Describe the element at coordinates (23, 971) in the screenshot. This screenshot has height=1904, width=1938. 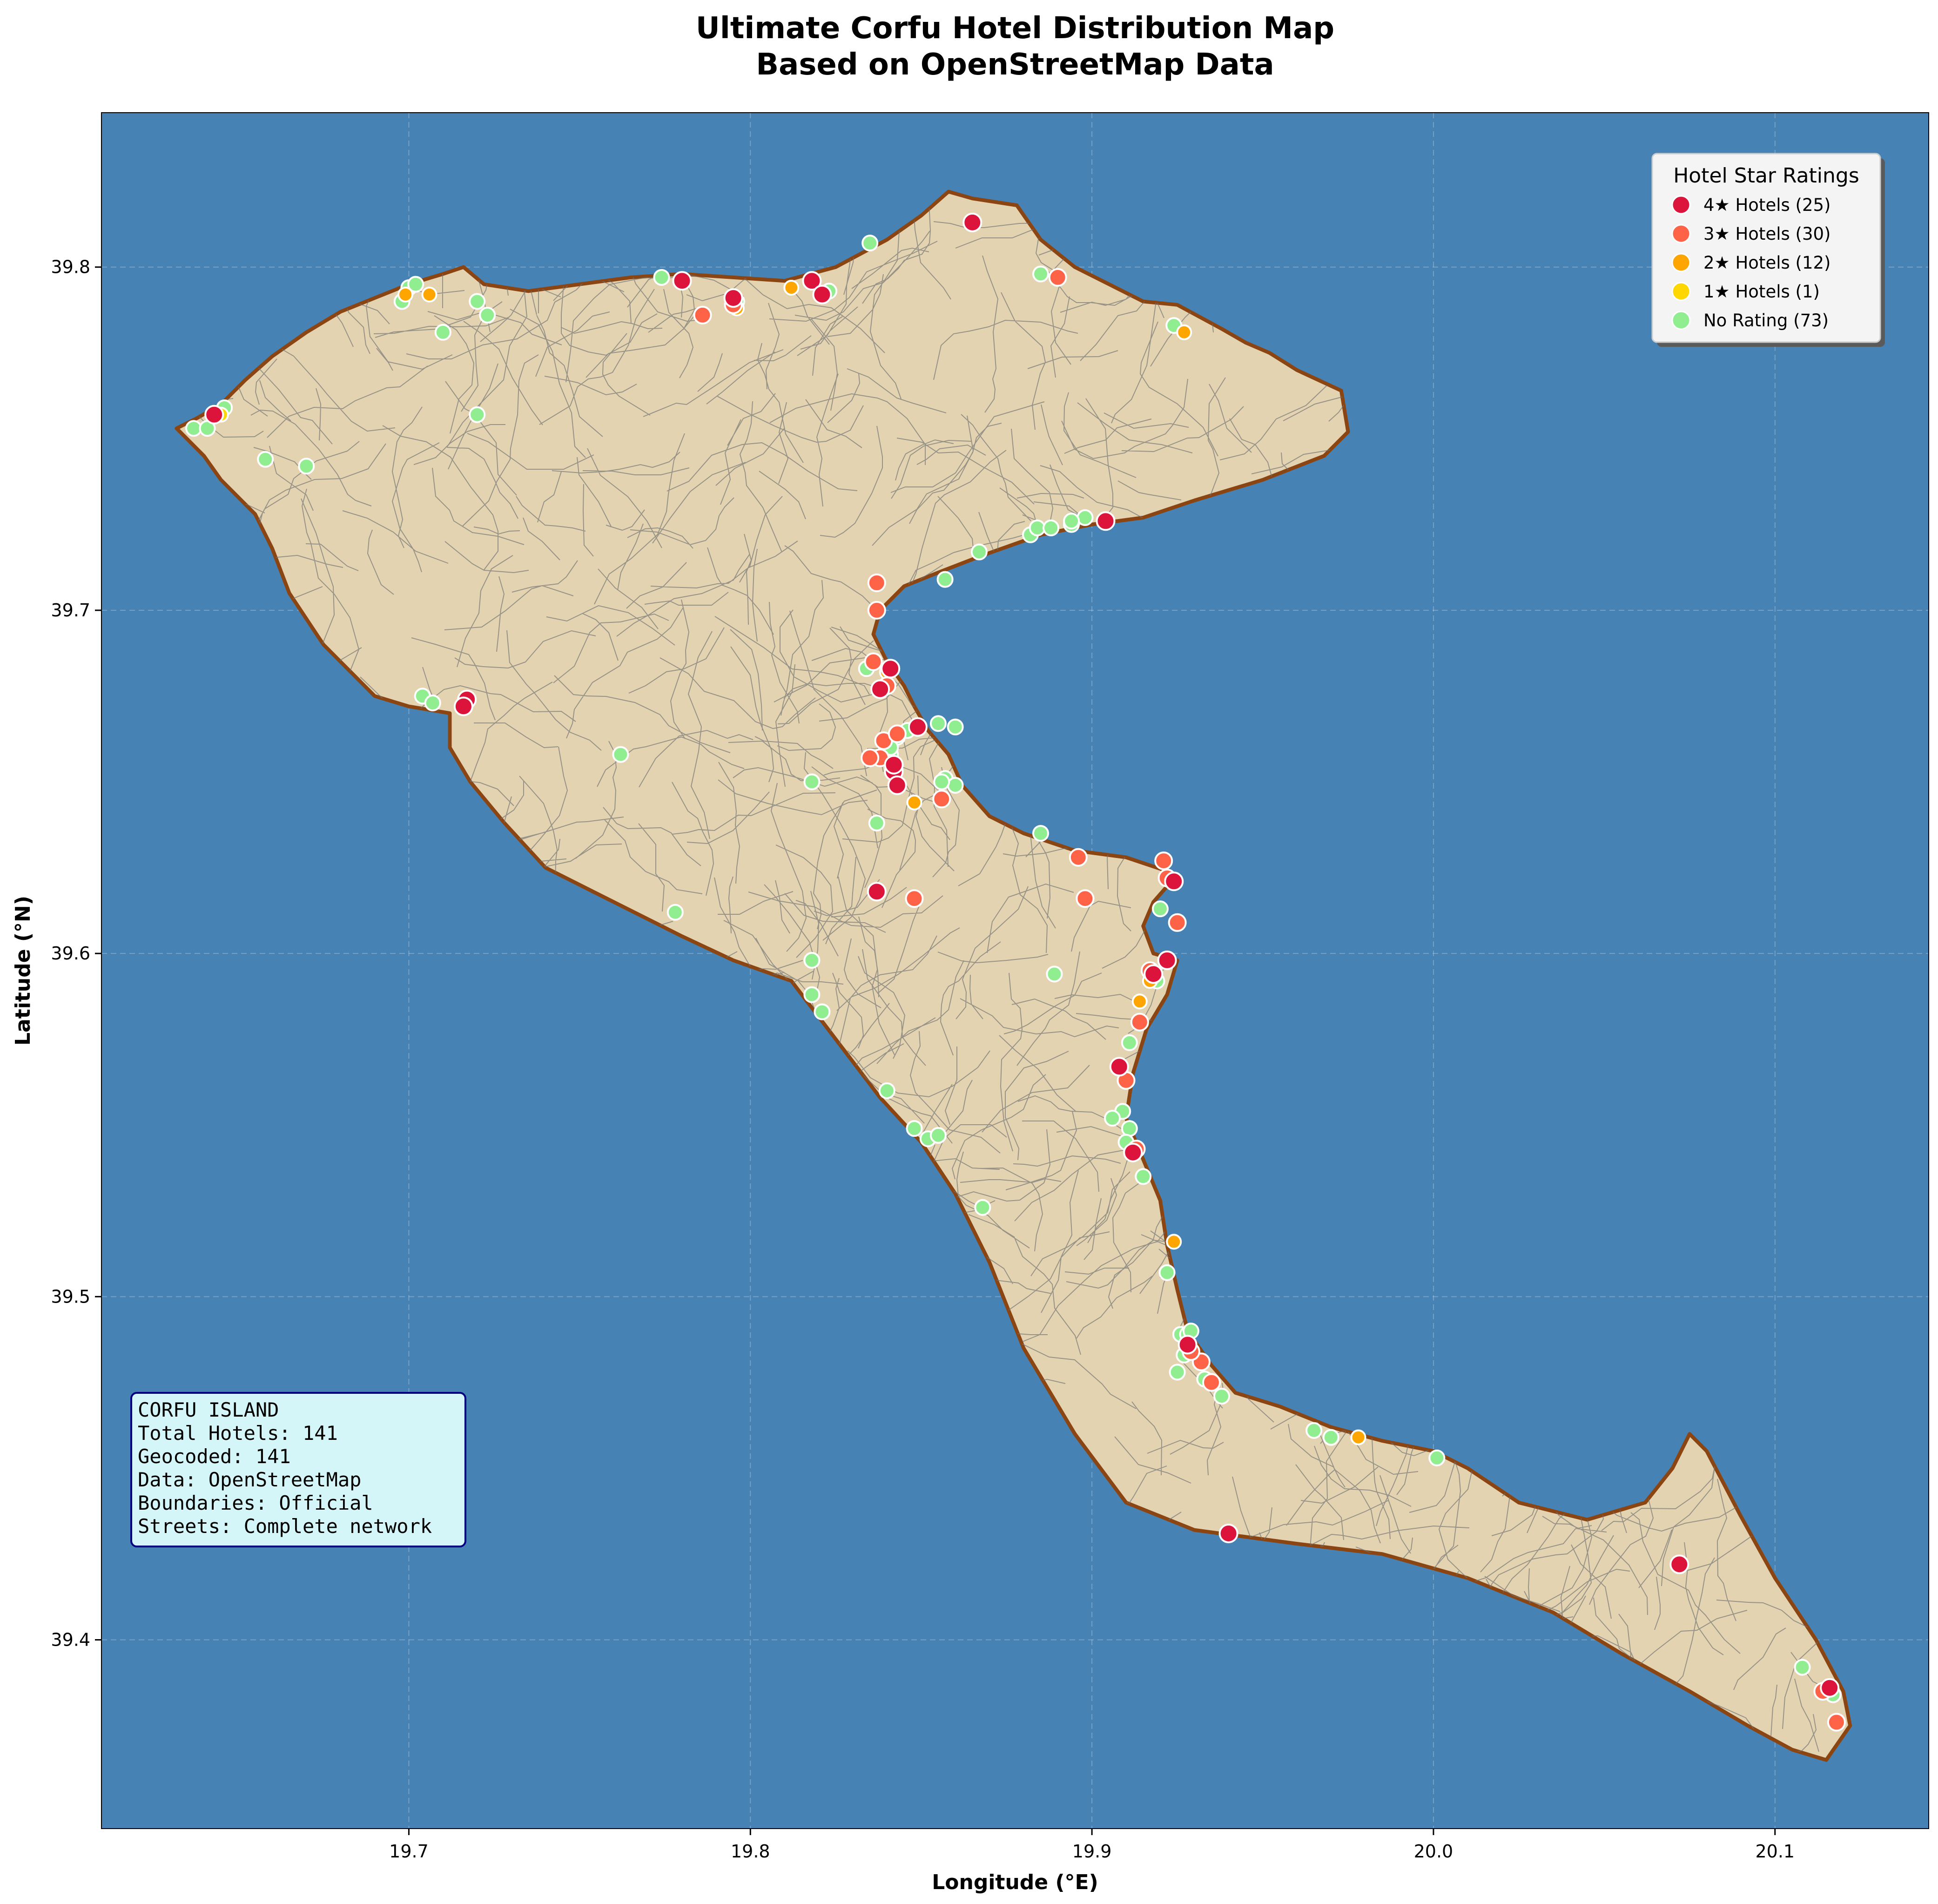
I see `y-axis-label: Latitude (°N)` at that location.